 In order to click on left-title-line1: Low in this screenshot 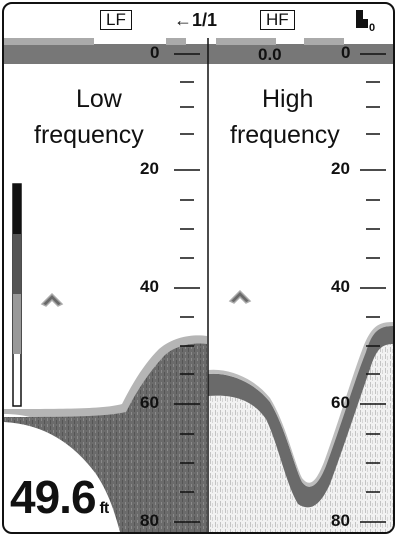, I will do `click(99, 99)`.